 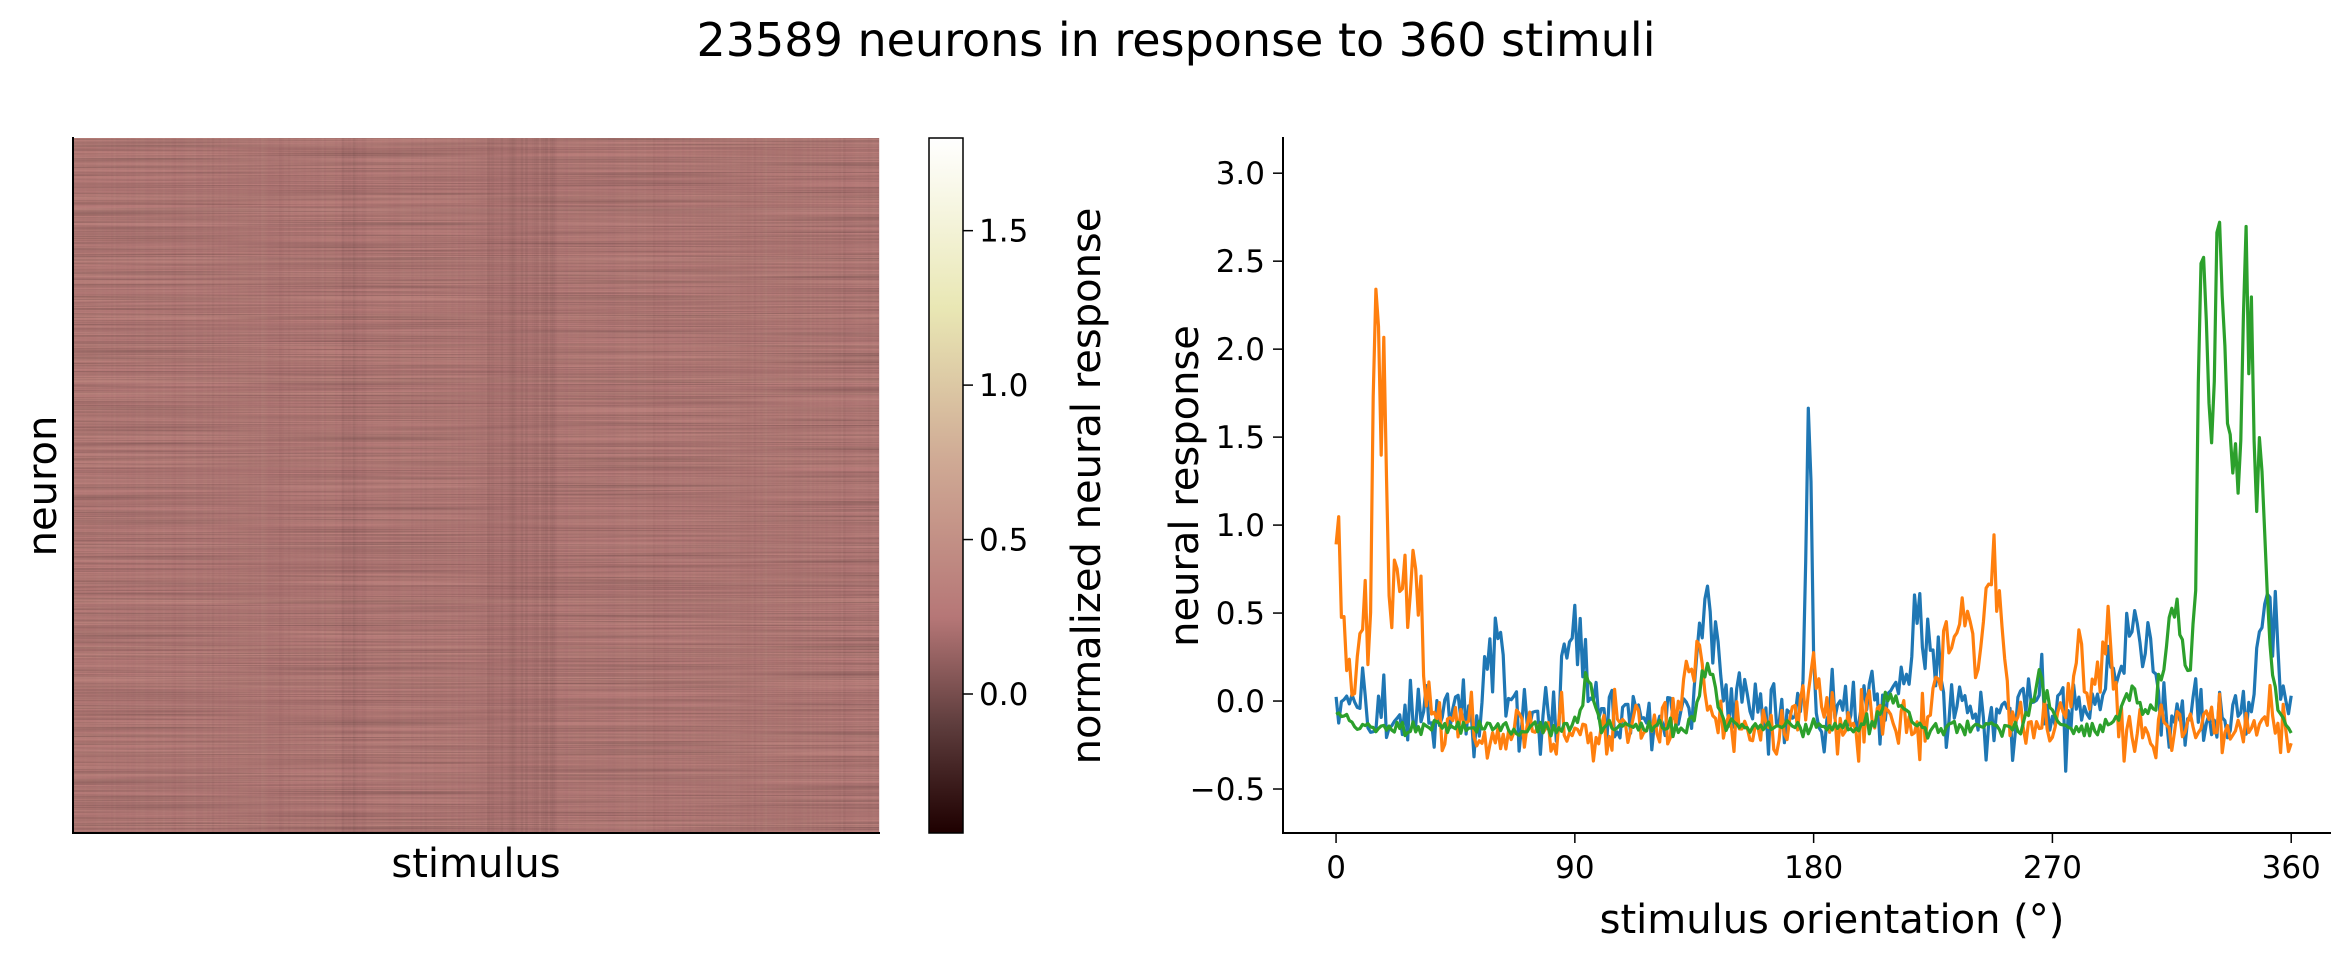 I want to click on line-chart-x-axis-label: stimulus orientation (°), so click(x=1832, y=920).